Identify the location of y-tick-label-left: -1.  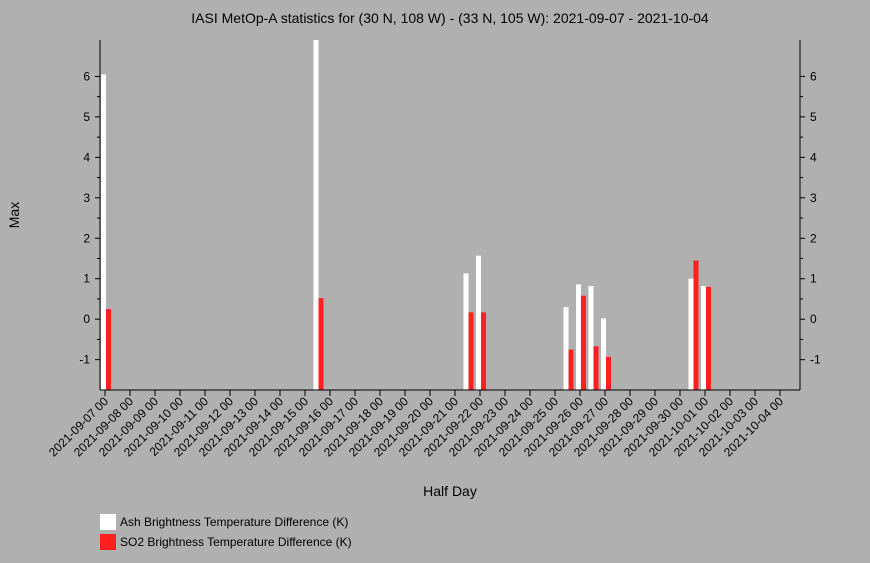
(84, 360).